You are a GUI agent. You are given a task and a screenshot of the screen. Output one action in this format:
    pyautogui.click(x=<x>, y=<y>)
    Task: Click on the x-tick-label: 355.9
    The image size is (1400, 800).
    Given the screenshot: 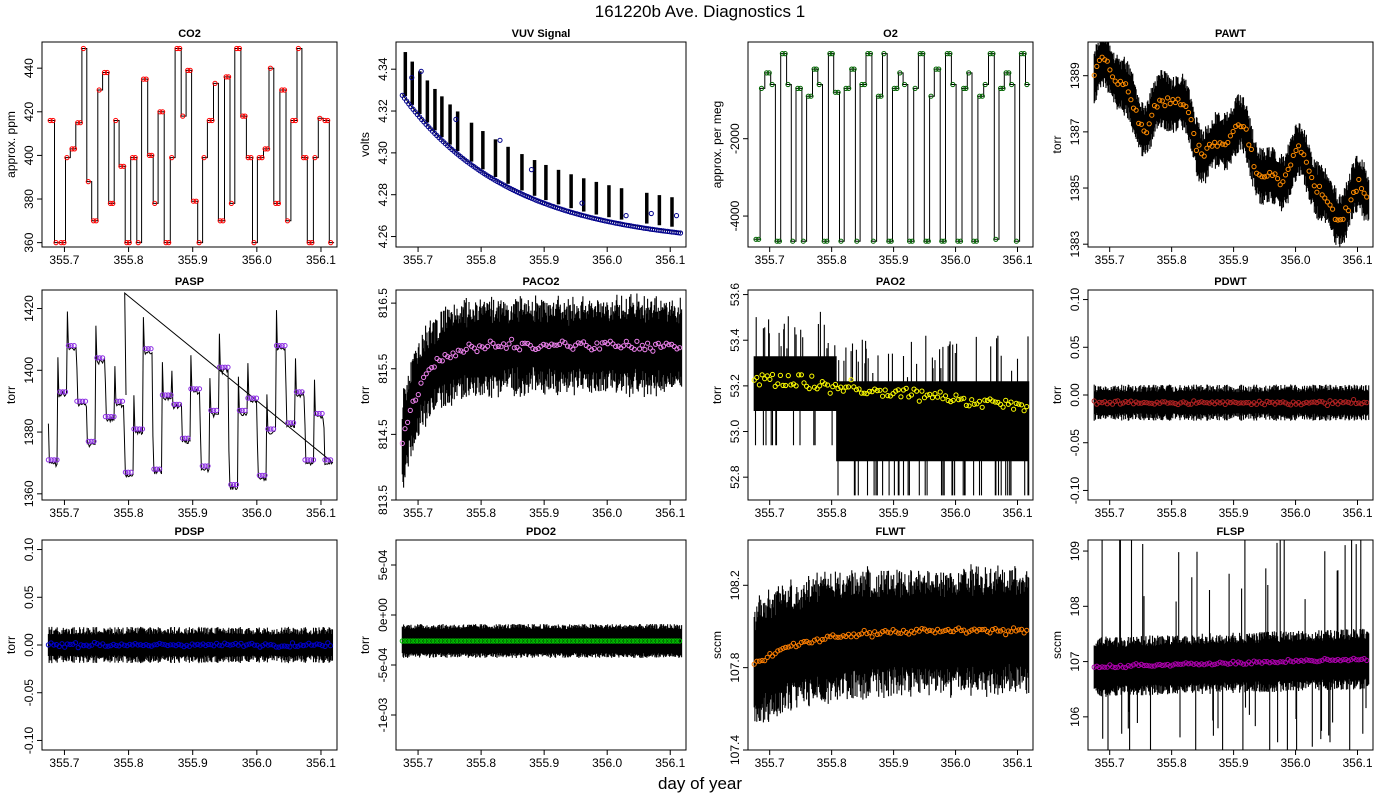 What is the action you would take?
    pyautogui.click(x=544, y=513)
    